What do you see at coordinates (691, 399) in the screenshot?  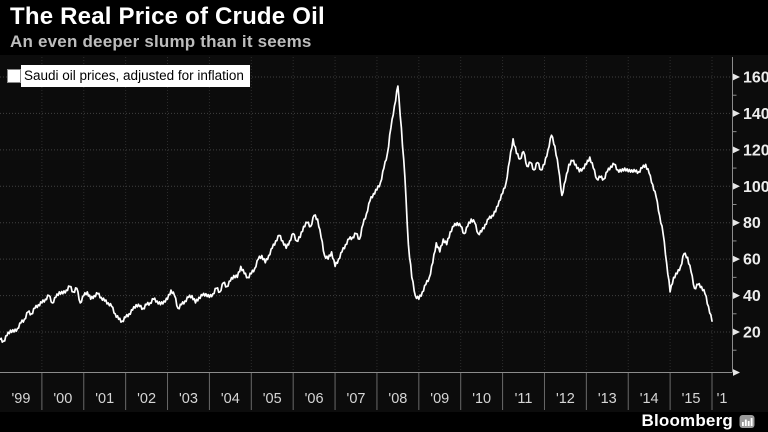 I see `x-axis-year-label: '15` at bounding box center [691, 399].